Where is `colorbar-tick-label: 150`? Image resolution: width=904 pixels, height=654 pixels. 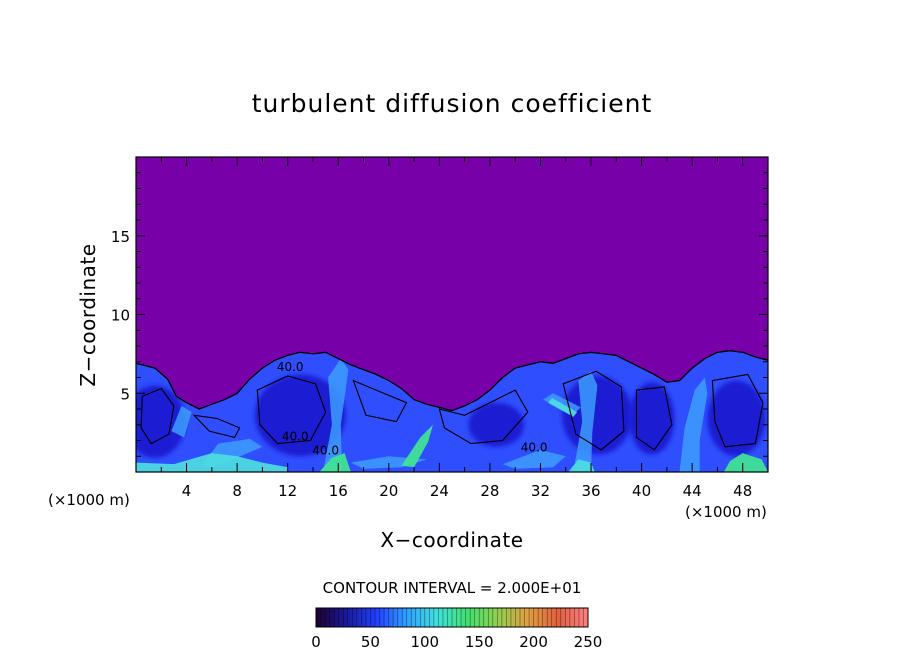
colorbar-tick-label: 150 is located at coordinates (479, 642).